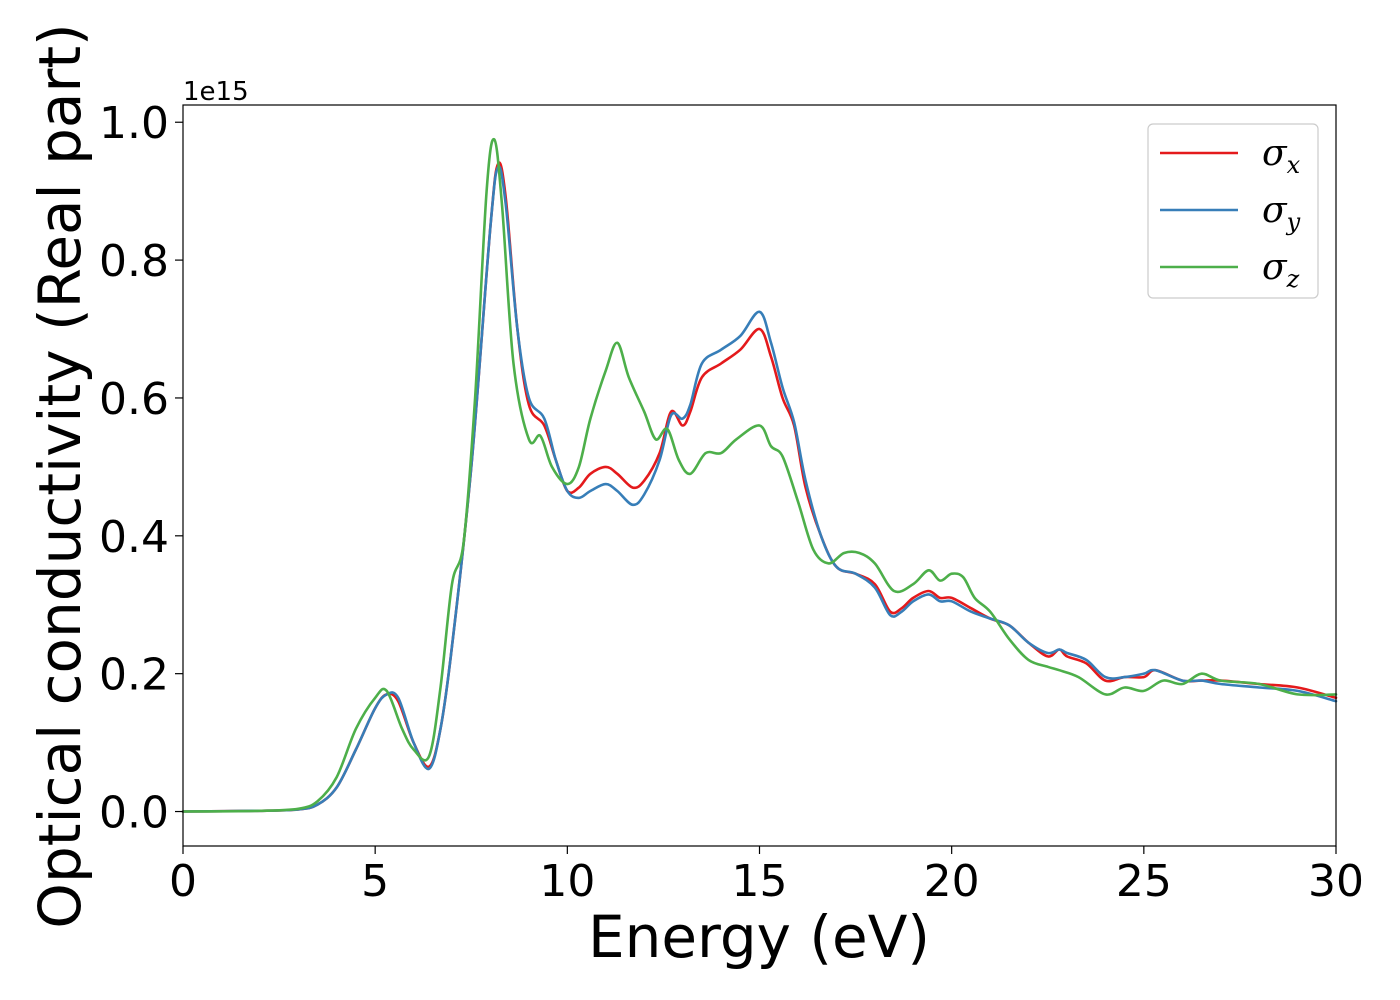 Image resolution: width=1400 pixels, height=1000 pixels. What do you see at coordinates (567, 881) in the screenshot?
I see `x-tick-label: 10` at bounding box center [567, 881].